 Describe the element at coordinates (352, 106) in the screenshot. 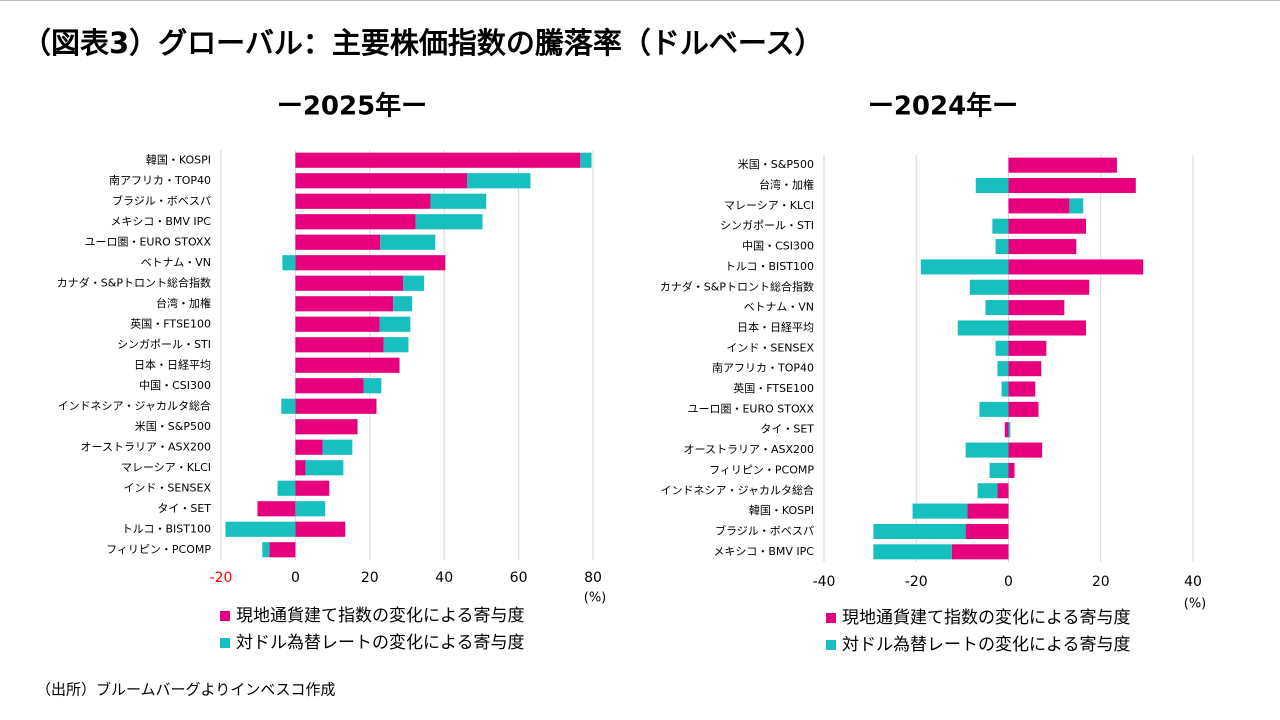

I see `chart-title: ー2025年ー` at that location.